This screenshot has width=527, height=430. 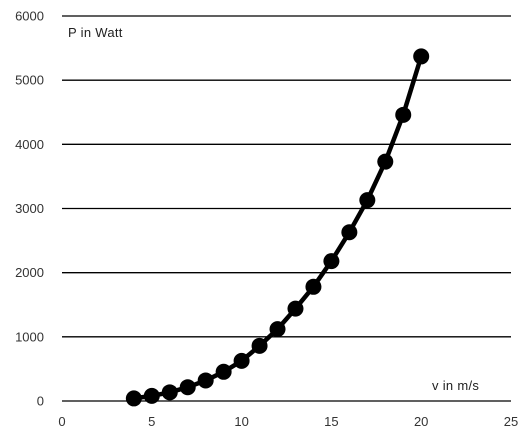 I want to click on x-tick-label-10: 10, so click(x=241, y=421).